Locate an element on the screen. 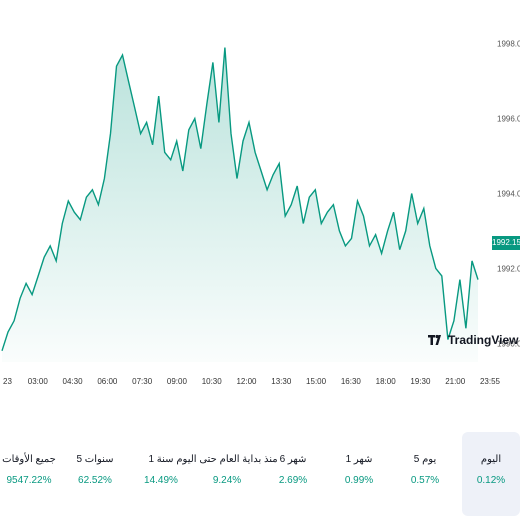  x-tick-label: 07:30 is located at coordinates (142, 381).